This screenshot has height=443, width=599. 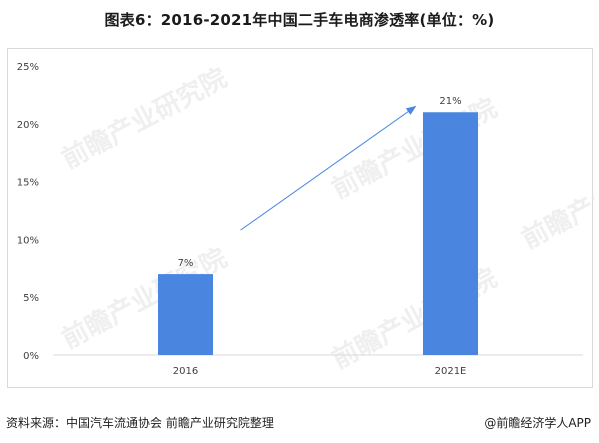 I want to click on source-note: 资料来源：中国汽车流通协会 前瞻产业研究院整理, so click(x=140, y=423).